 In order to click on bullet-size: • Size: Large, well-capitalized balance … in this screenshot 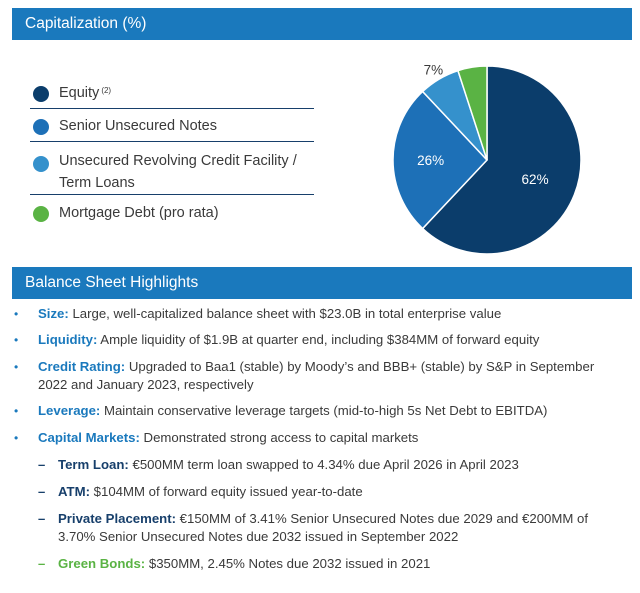, I will do `click(257, 314)`.